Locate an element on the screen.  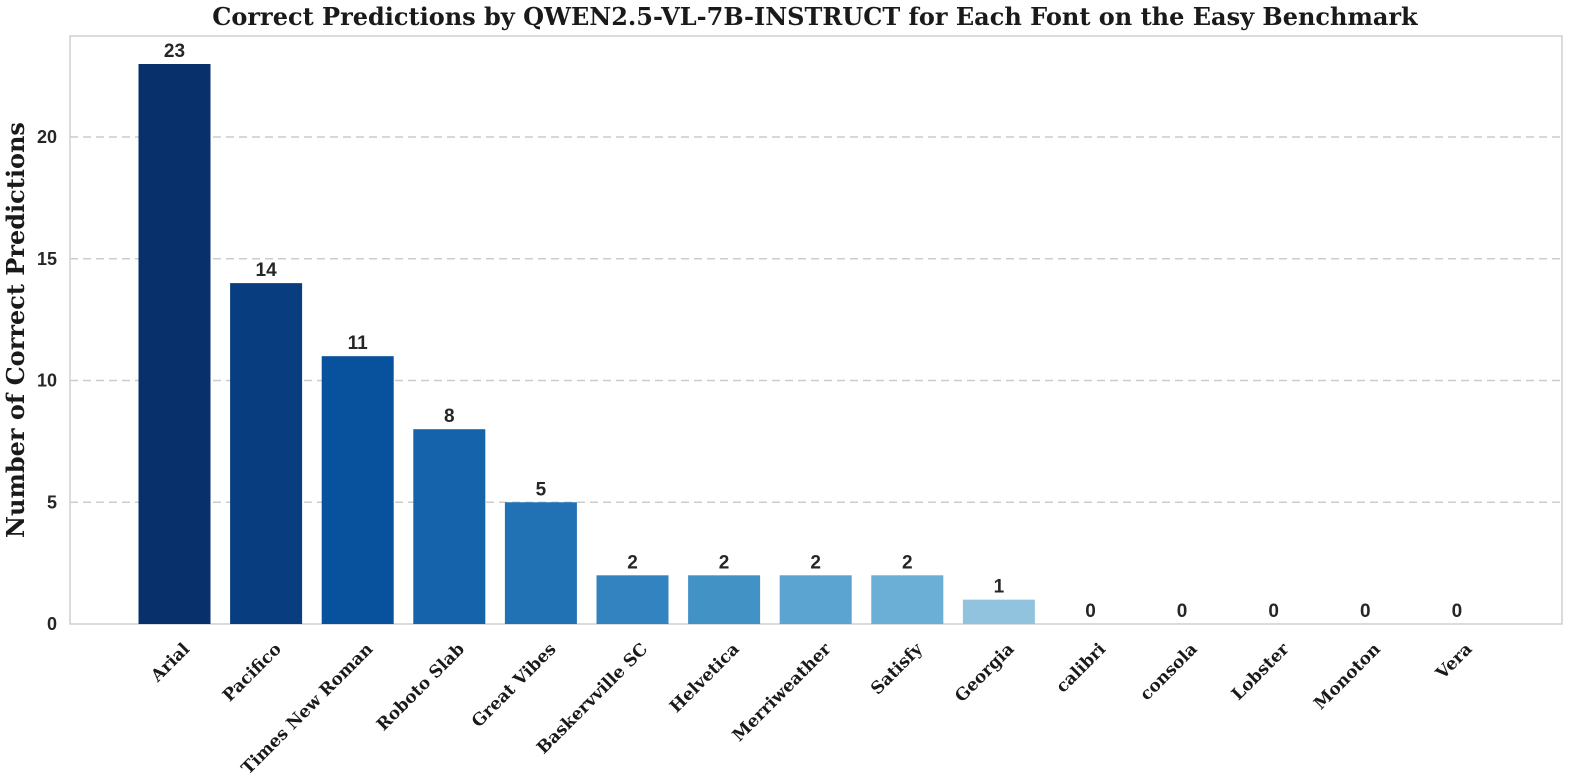
bar-times-new-roman is located at coordinates (357, 490).